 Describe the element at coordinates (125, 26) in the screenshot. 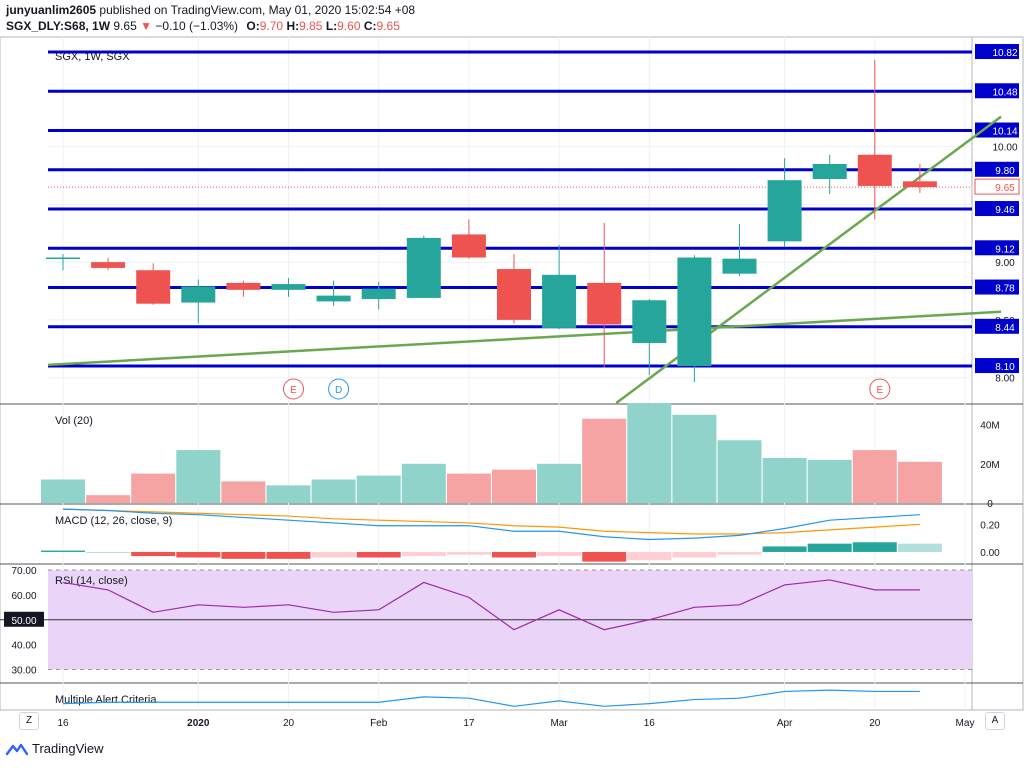

I see `last-price: 9.65` at that location.